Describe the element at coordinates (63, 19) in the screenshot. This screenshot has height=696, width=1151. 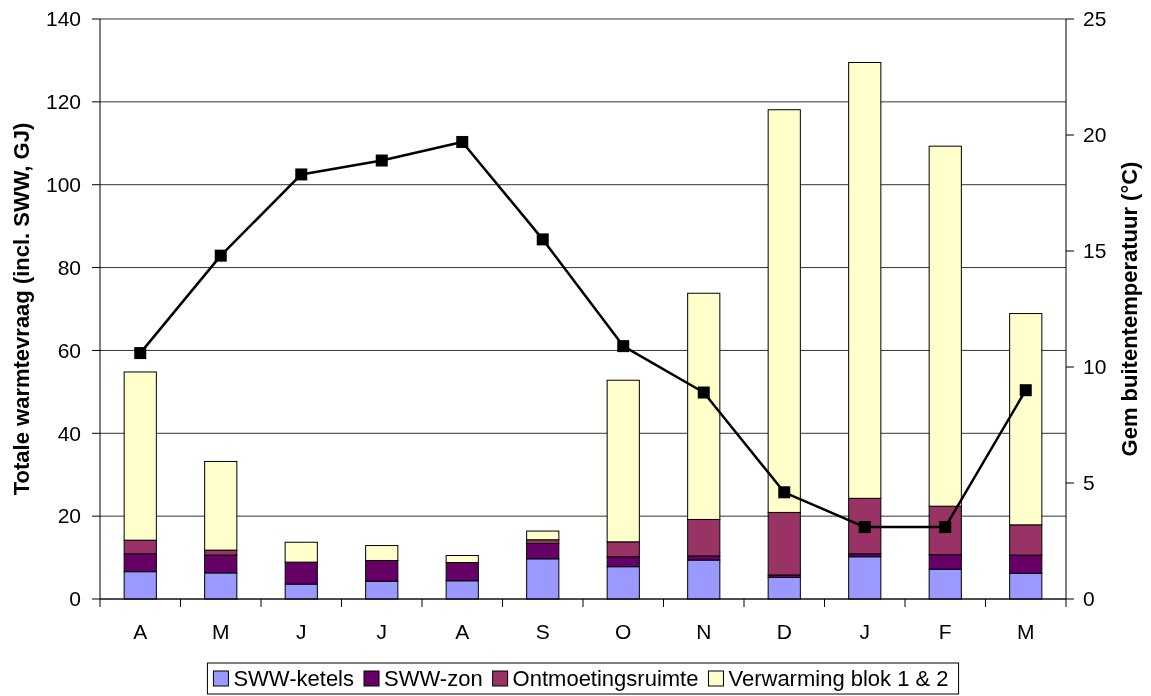
I see `y-tick-label: 140` at that location.